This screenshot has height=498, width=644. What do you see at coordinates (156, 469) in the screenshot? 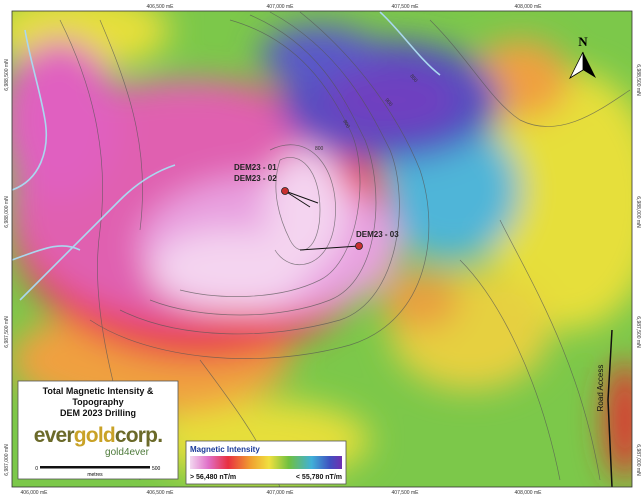
I see `scale-end: 500` at bounding box center [156, 469].